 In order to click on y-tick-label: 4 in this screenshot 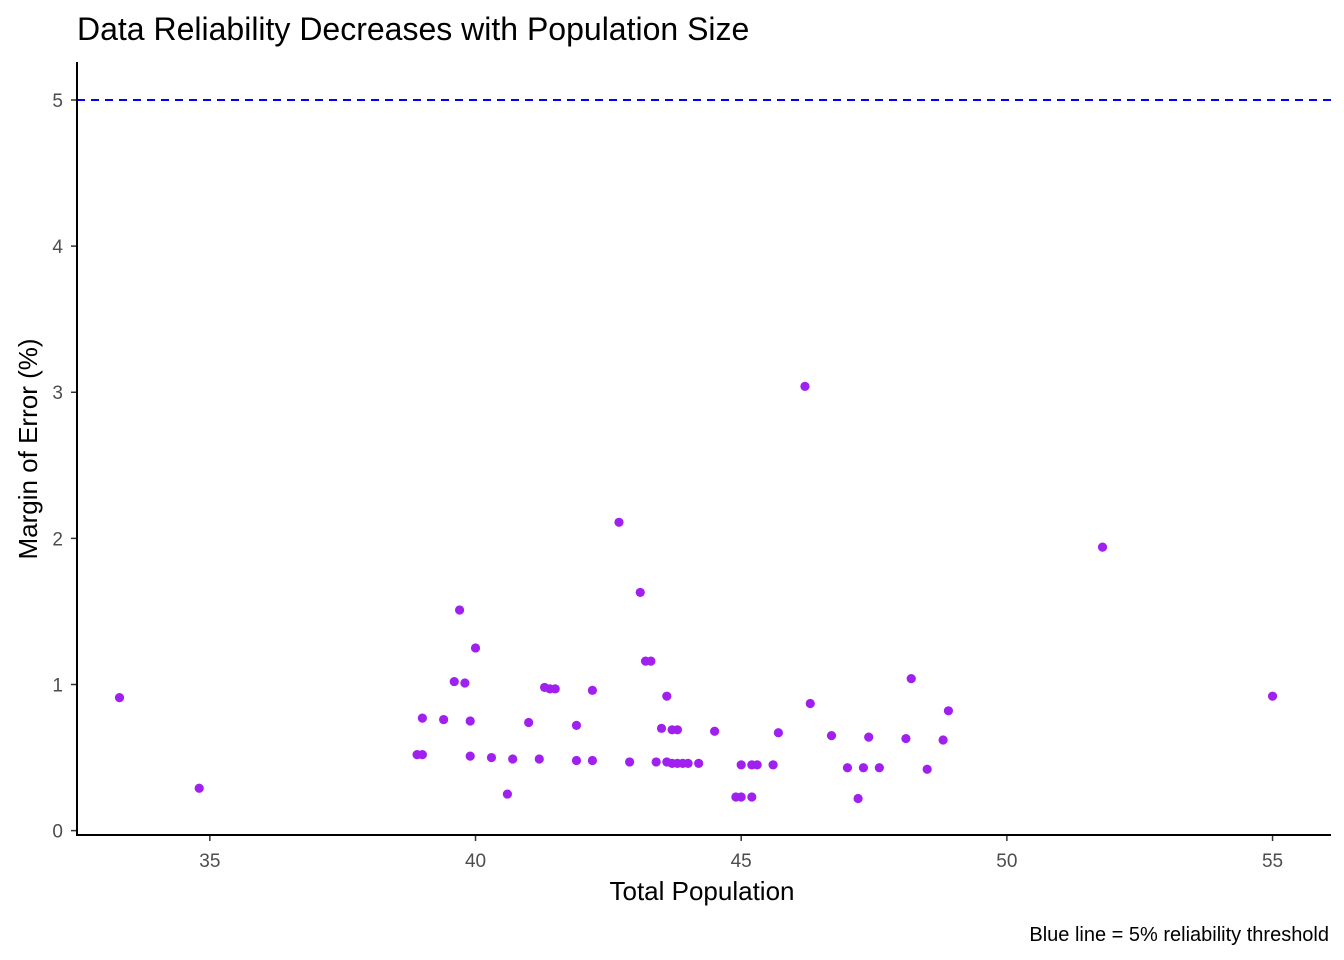, I will do `click(57, 247)`.